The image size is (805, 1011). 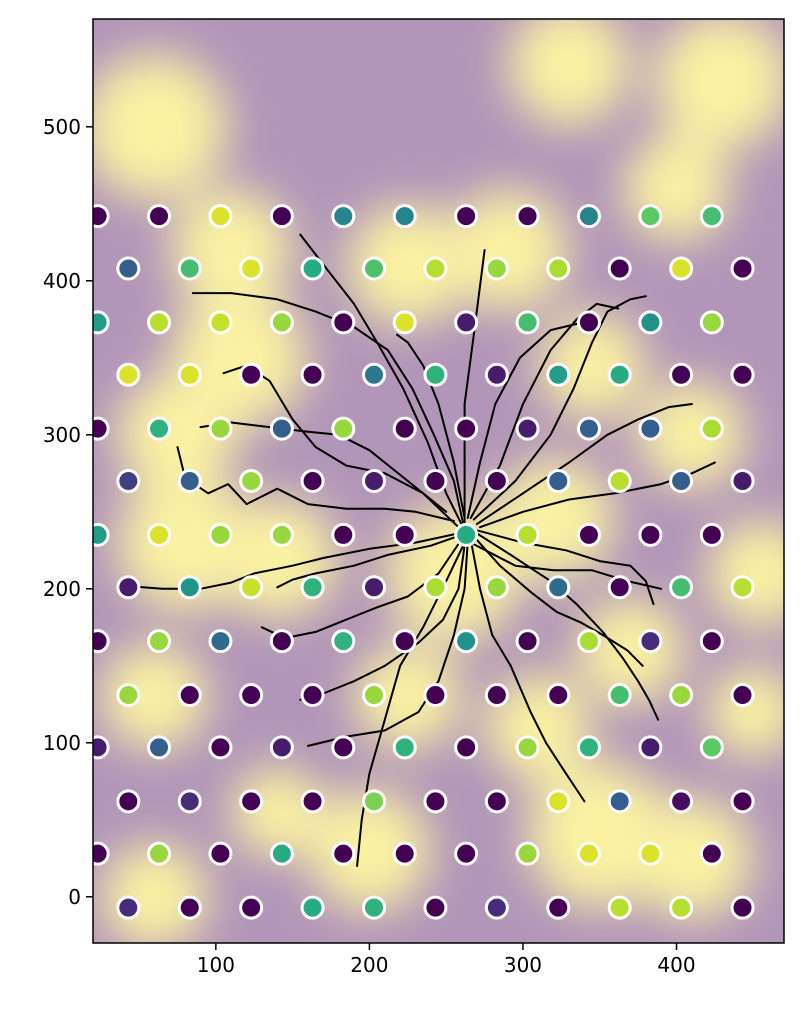 I want to click on y-tick-label: 500, so click(x=62, y=127).